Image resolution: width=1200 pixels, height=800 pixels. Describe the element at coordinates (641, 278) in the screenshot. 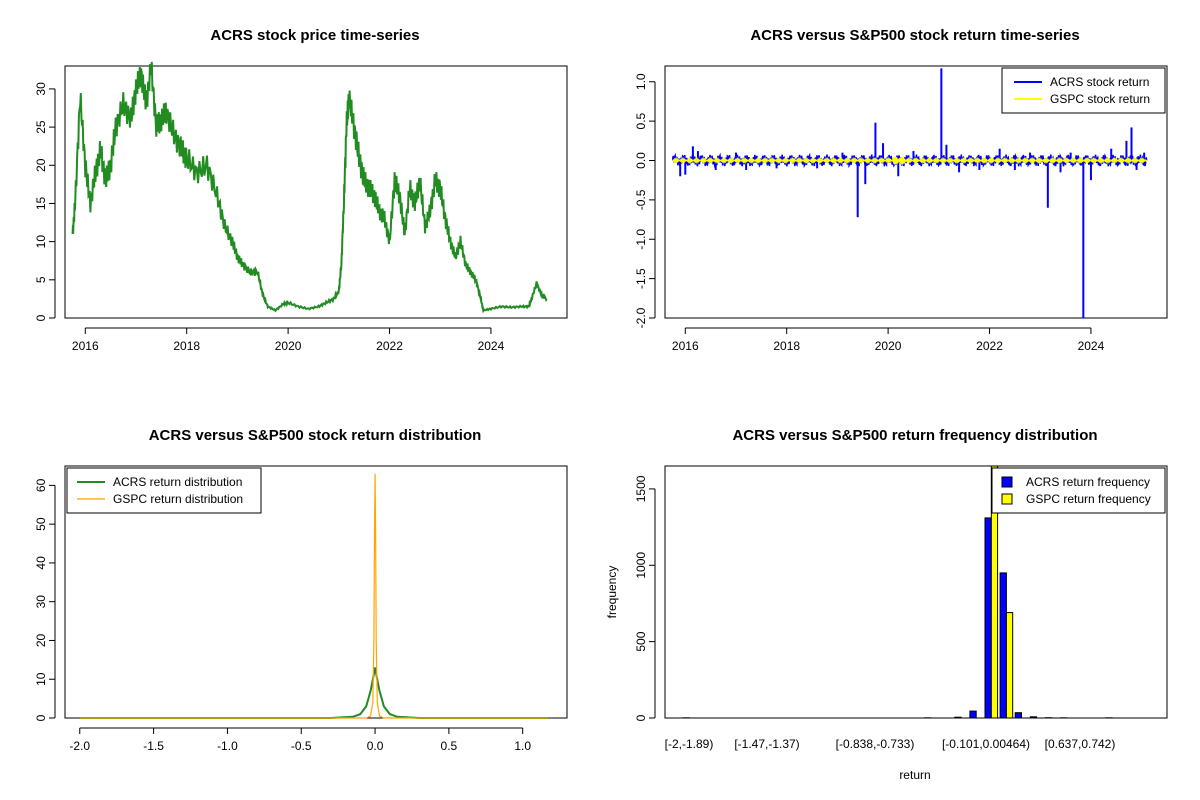

I see `y-tick-label: -1.5` at that location.